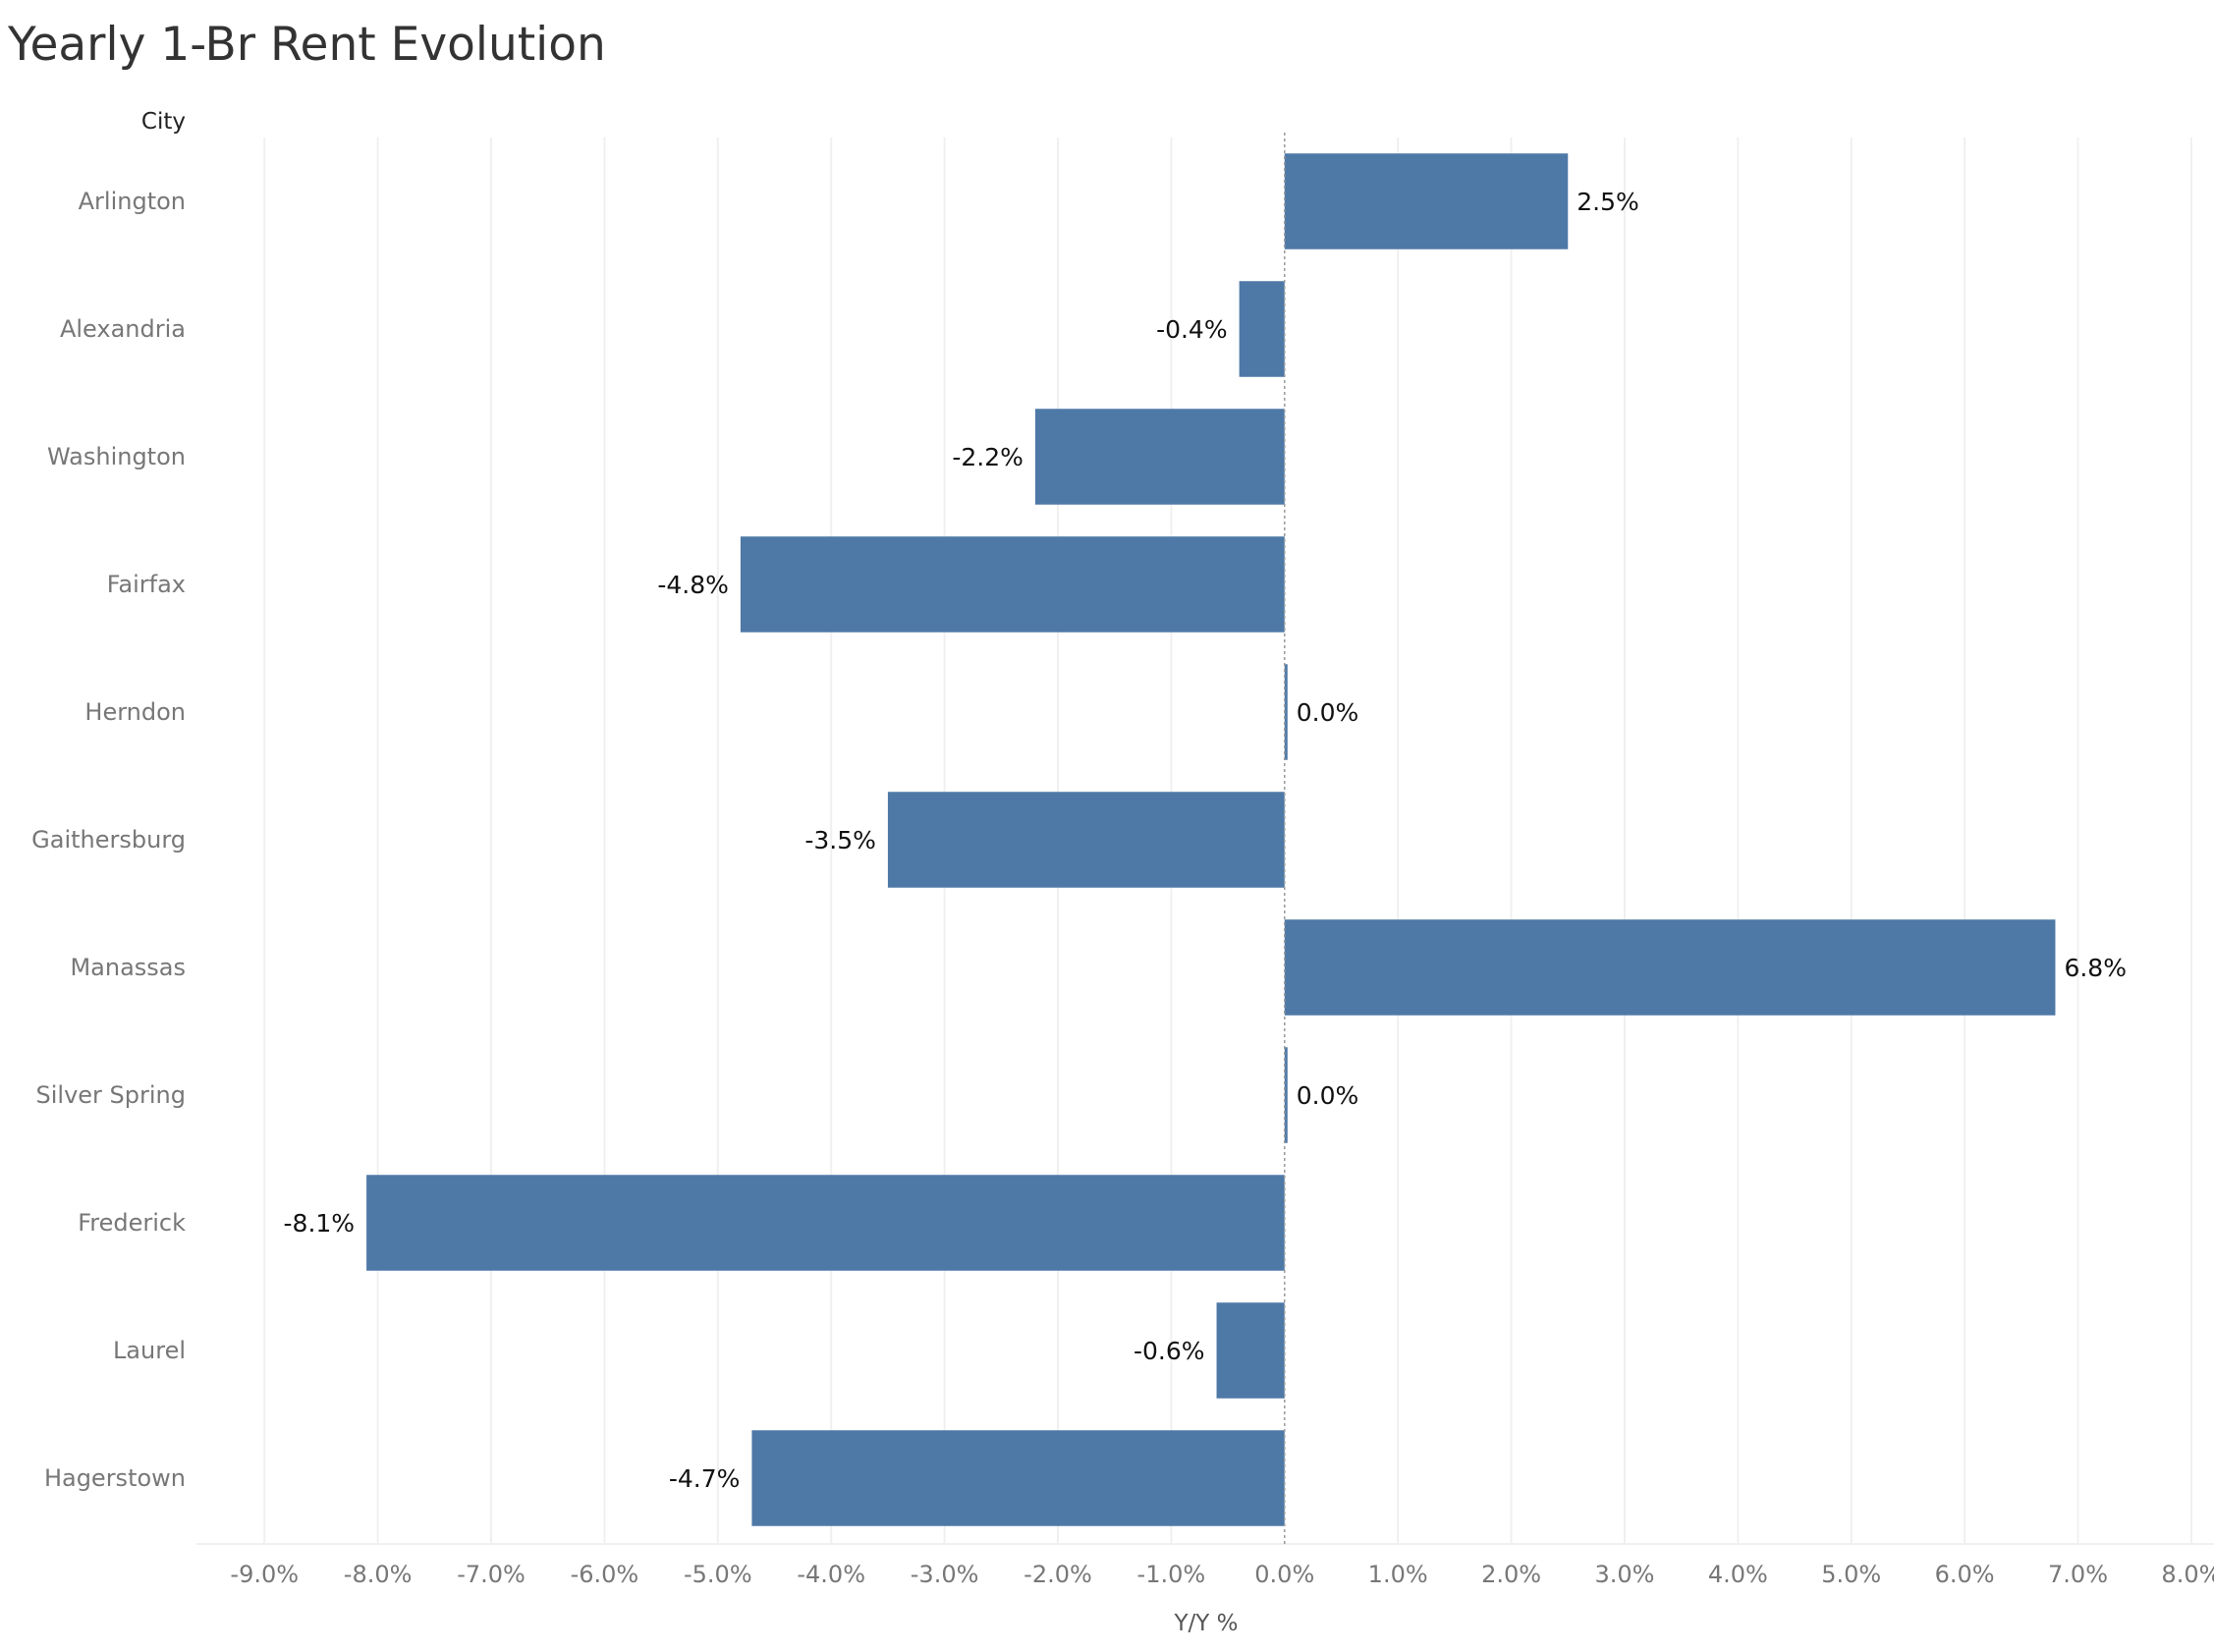  What do you see at coordinates (378, 1575) in the screenshot?
I see `x-tick-label: -8.0%` at bounding box center [378, 1575].